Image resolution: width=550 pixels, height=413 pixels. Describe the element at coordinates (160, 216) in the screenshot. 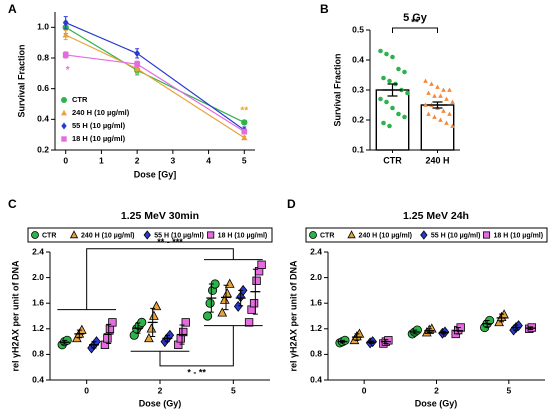

I see `chart-title: 1.25 MeV 30min` at that location.